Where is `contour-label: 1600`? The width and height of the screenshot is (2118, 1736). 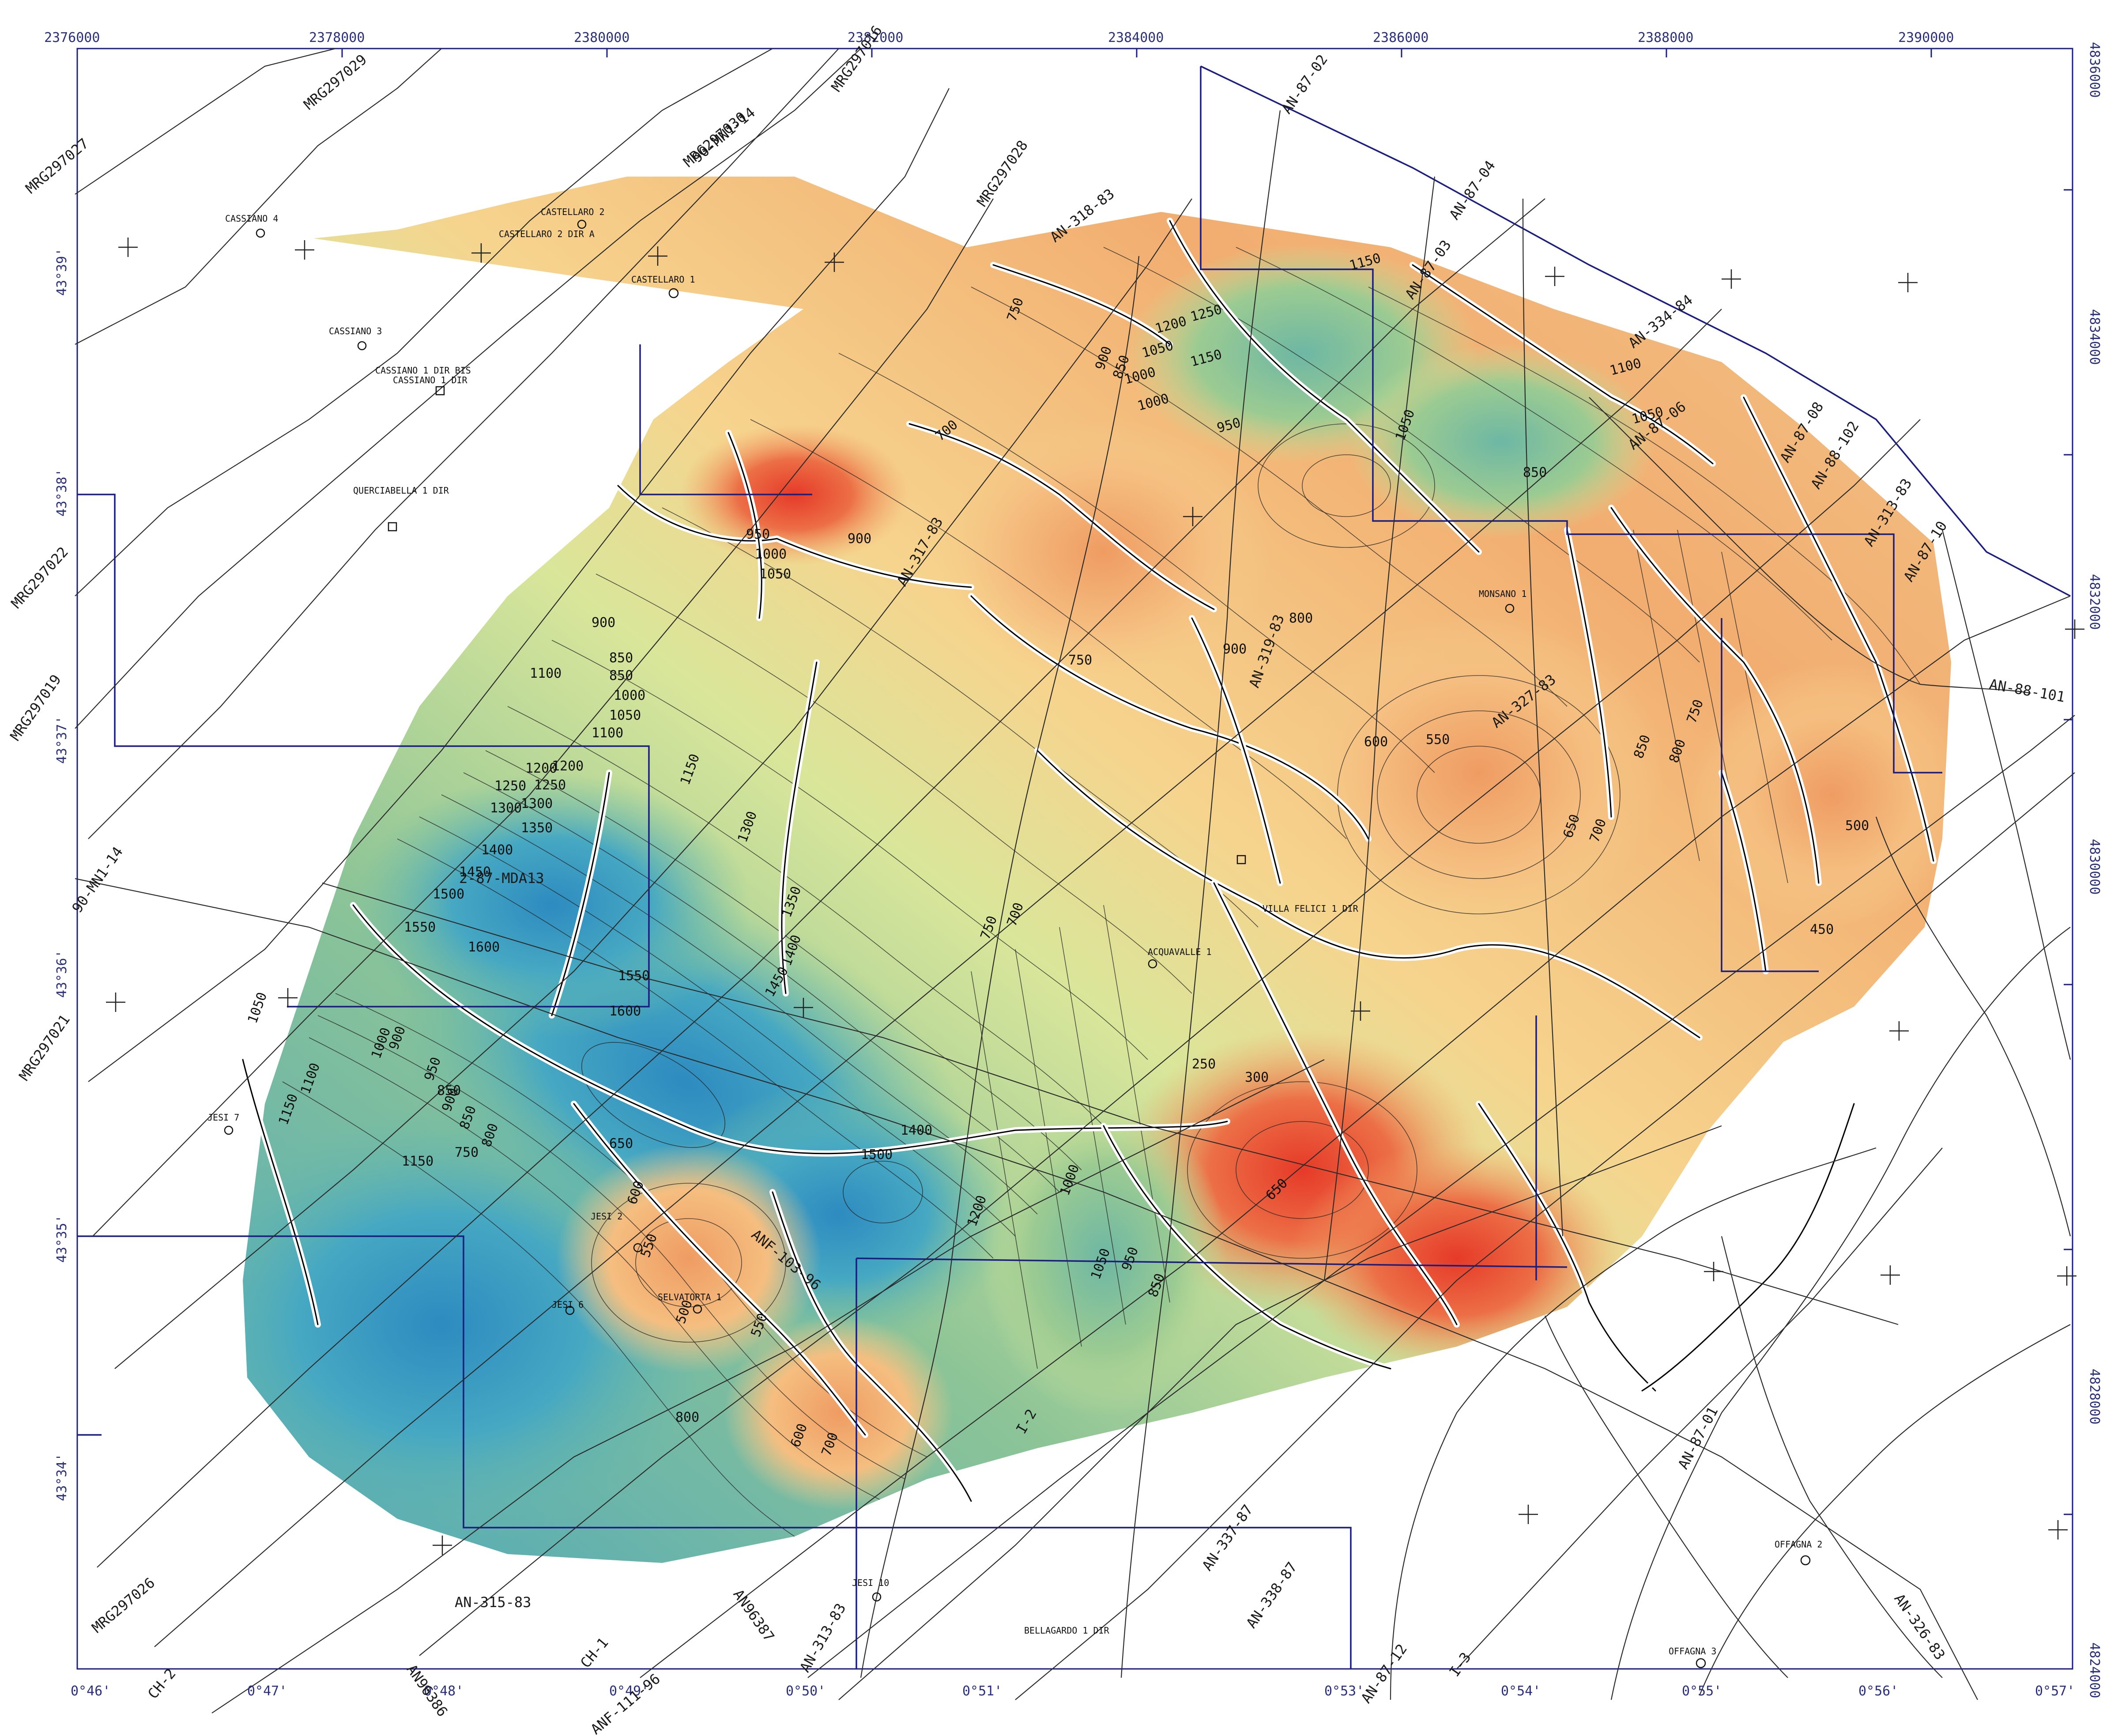 contour-label: 1600 is located at coordinates (625, 1012).